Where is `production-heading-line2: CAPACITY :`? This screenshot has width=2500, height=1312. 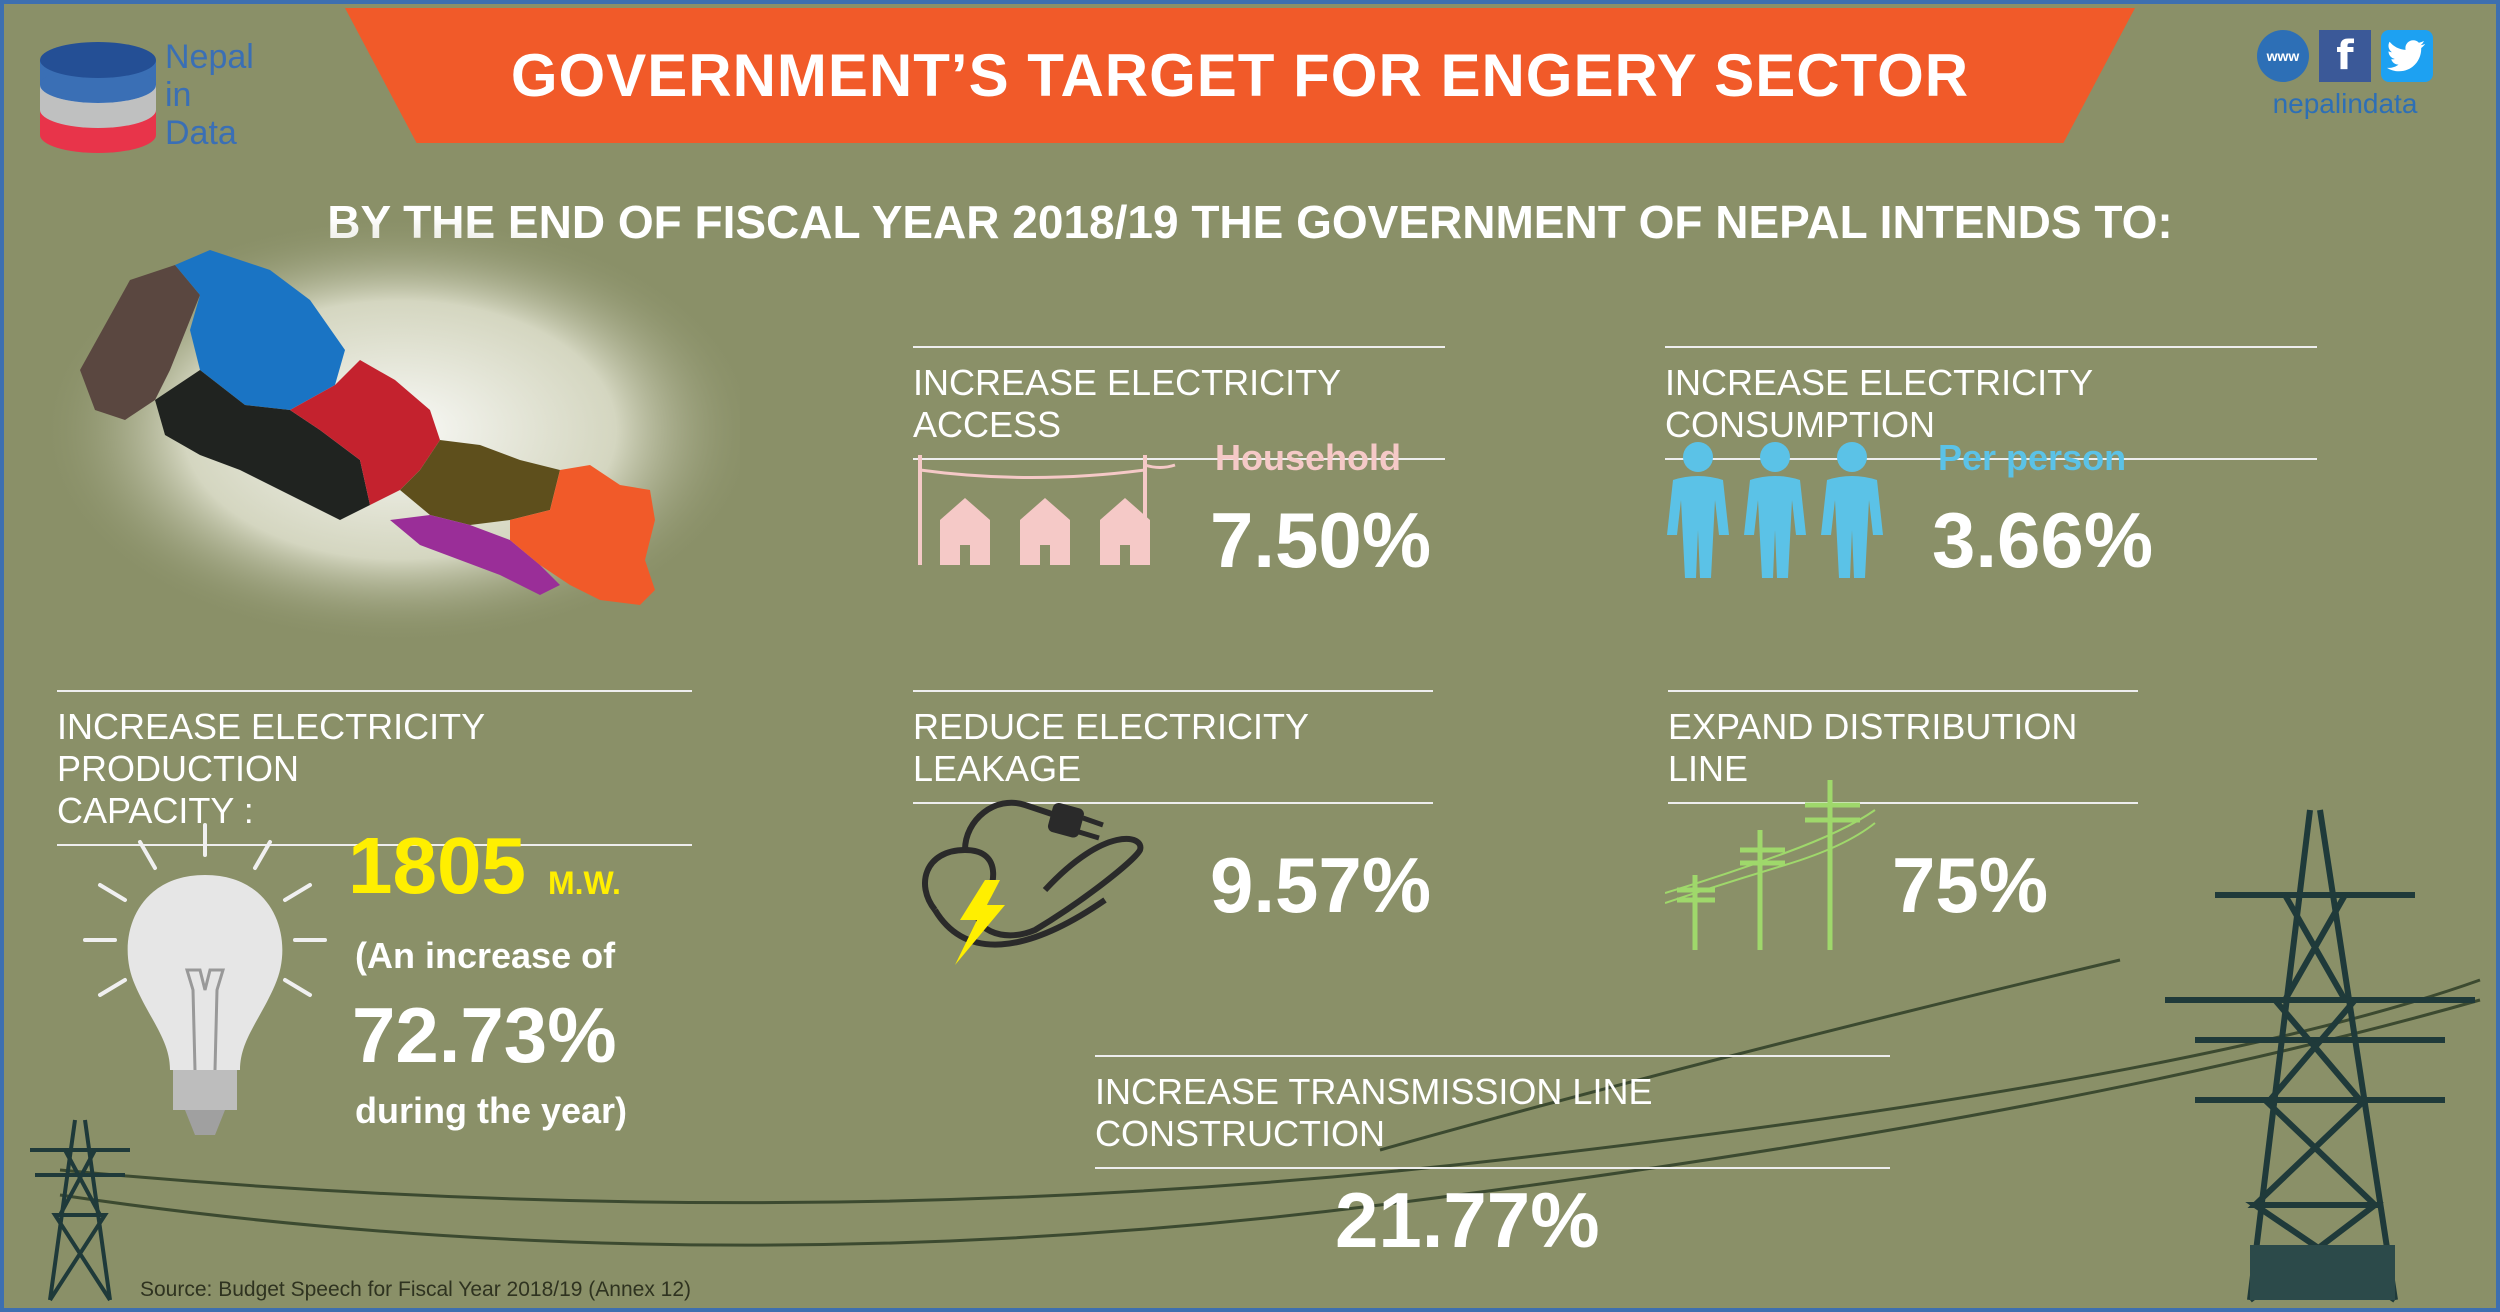
production-heading-line2: CAPACITY : is located at coordinates (155, 810).